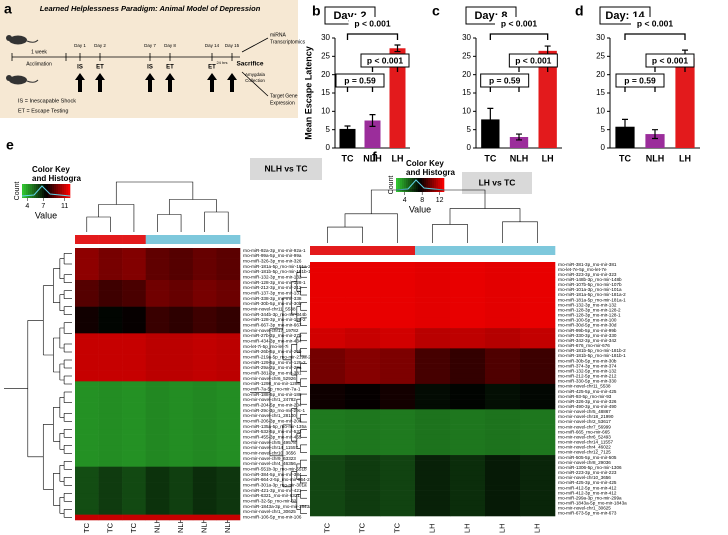  I want to click on row-label: rno-miR-505-5p_rno-mir-505, so click(587, 457).